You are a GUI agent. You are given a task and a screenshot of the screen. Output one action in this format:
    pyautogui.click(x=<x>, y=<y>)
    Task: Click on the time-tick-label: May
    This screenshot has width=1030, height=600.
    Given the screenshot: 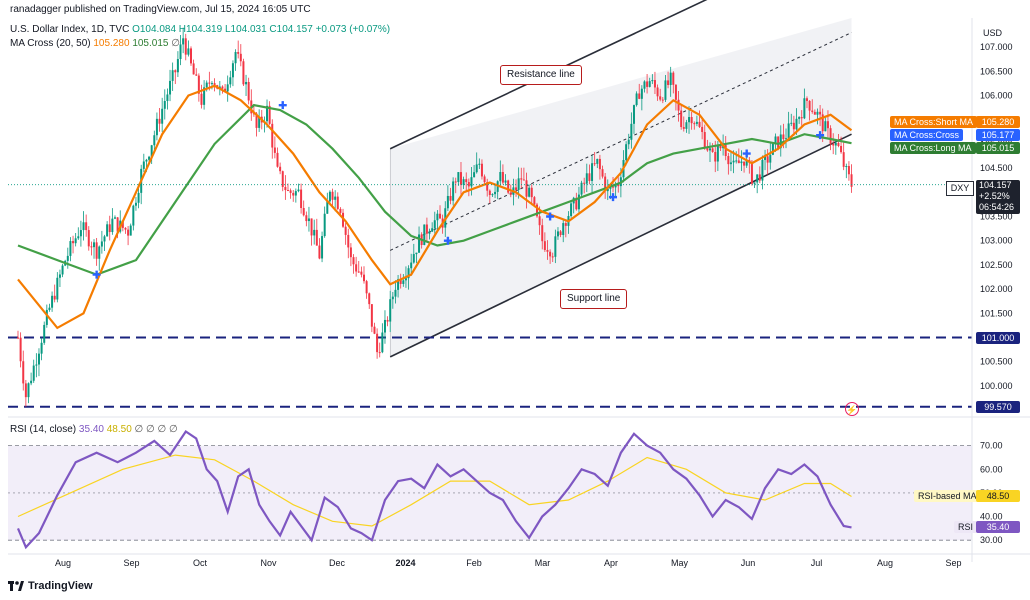 What is the action you would take?
    pyautogui.click(x=680, y=563)
    